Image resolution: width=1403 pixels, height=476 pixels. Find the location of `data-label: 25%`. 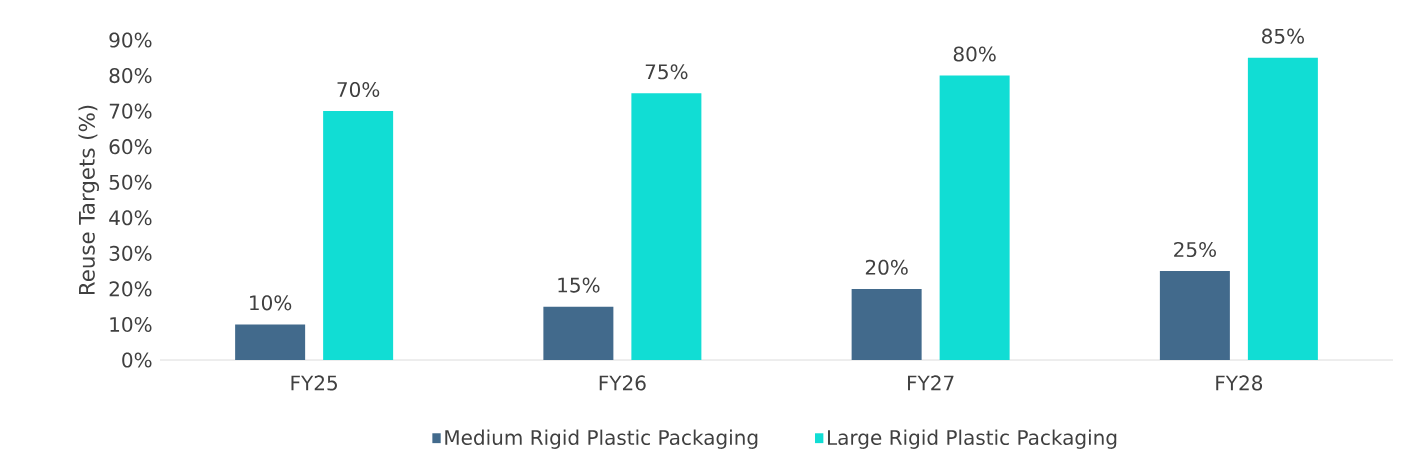

data-label: 25% is located at coordinates (1195, 249).